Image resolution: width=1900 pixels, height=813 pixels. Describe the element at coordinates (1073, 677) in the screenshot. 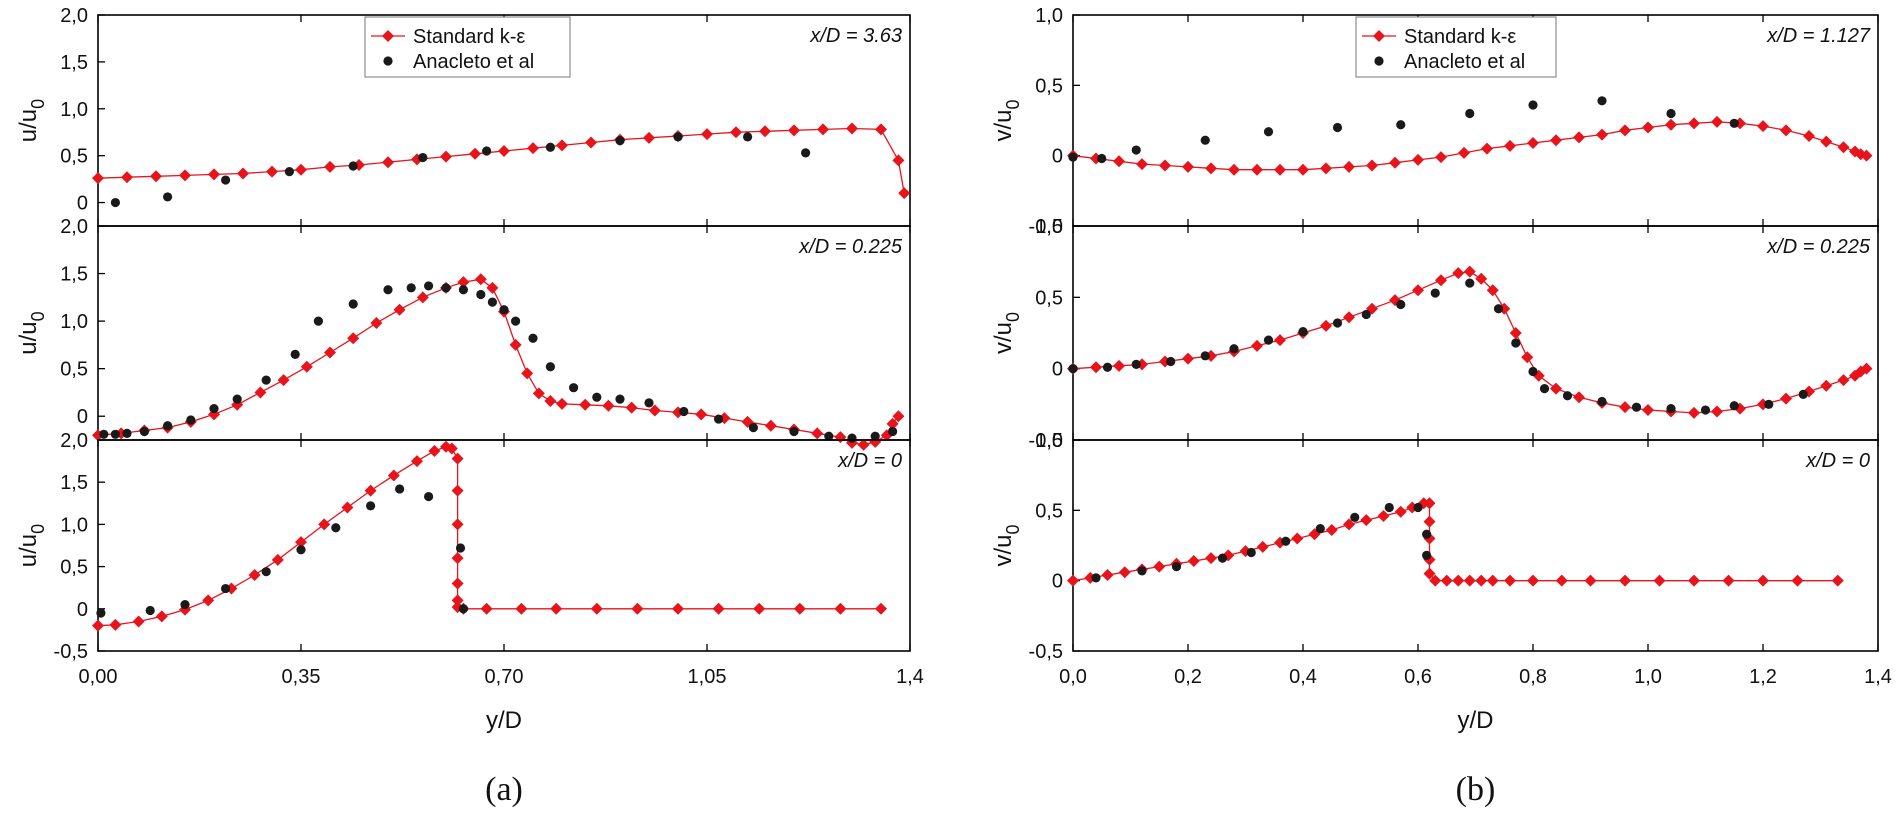

I see `x-tick-label: 0,0` at that location.